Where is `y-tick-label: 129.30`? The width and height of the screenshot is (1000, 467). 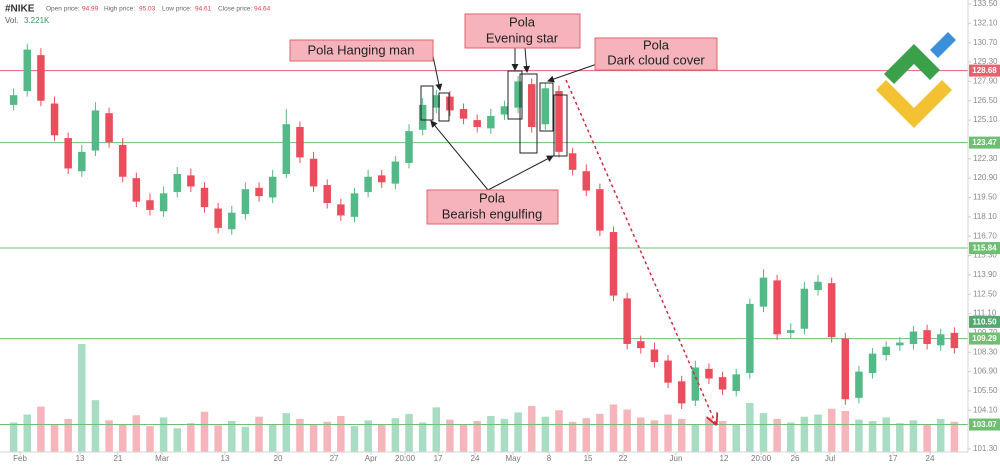 y-tick-label: 129.30 is located at coordinates (985, 61).